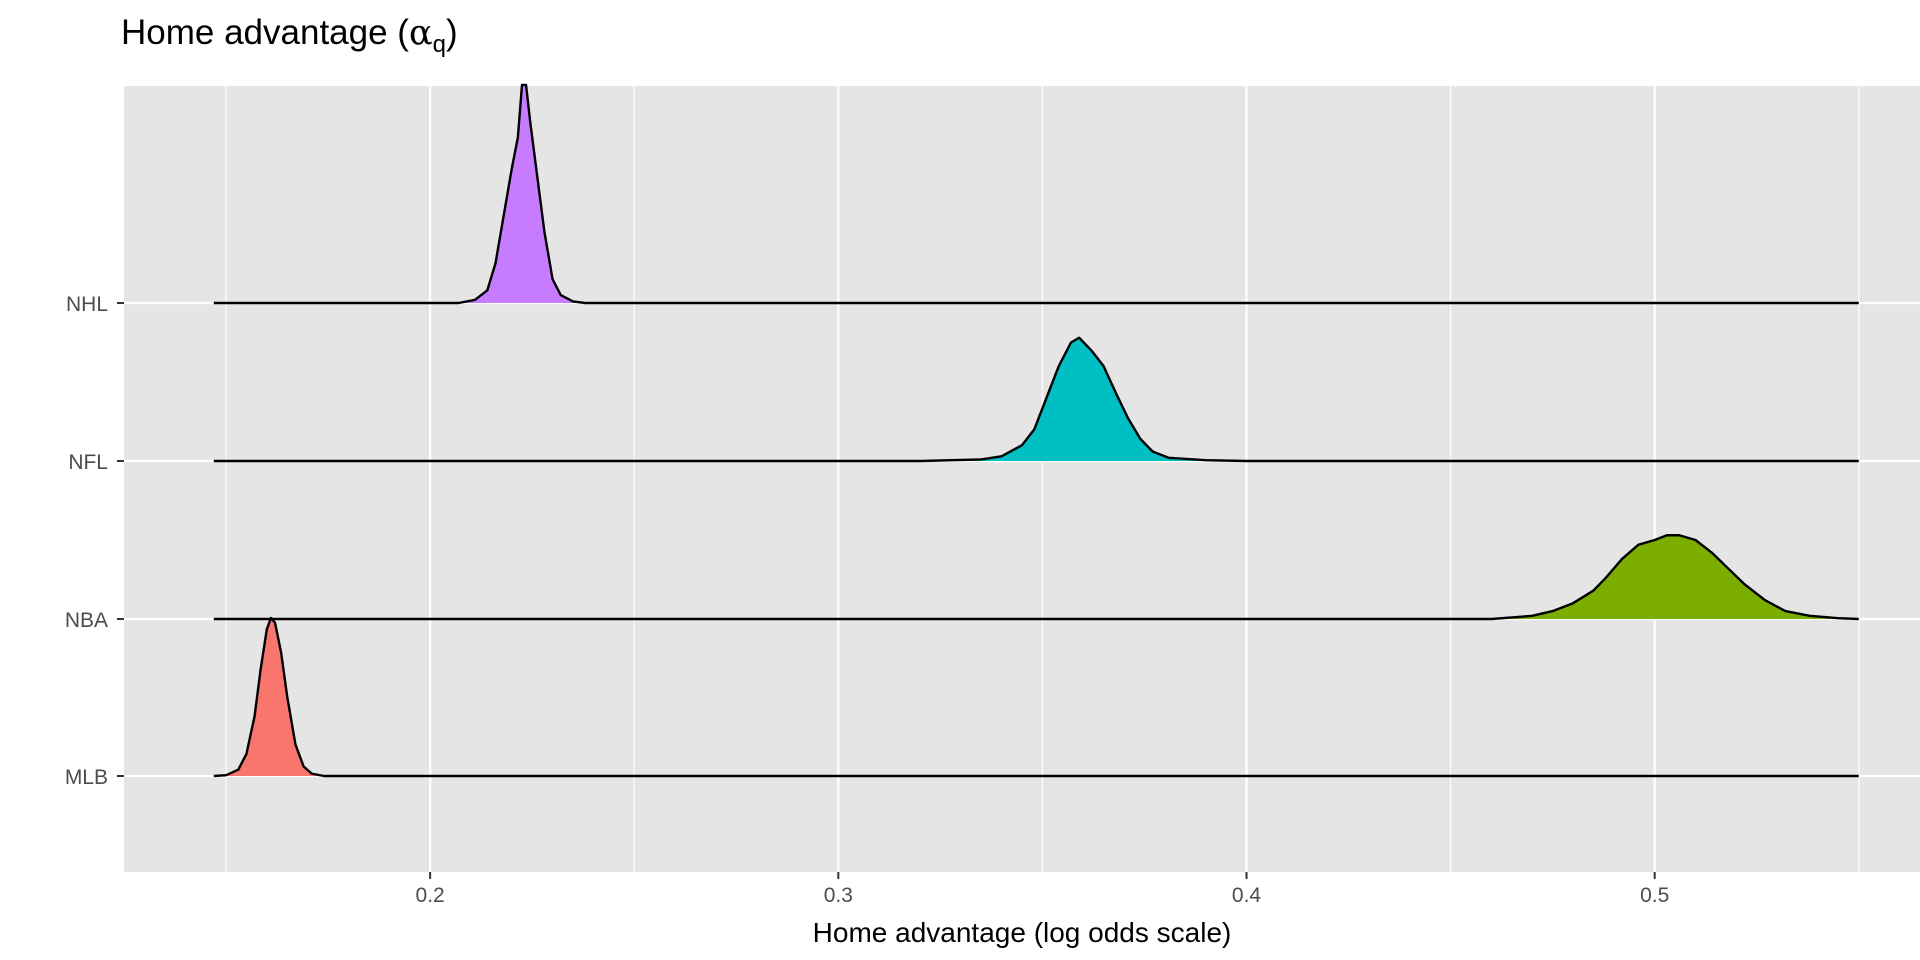  I want to click on x-tick-label: 0.5, so click(1654, 895).